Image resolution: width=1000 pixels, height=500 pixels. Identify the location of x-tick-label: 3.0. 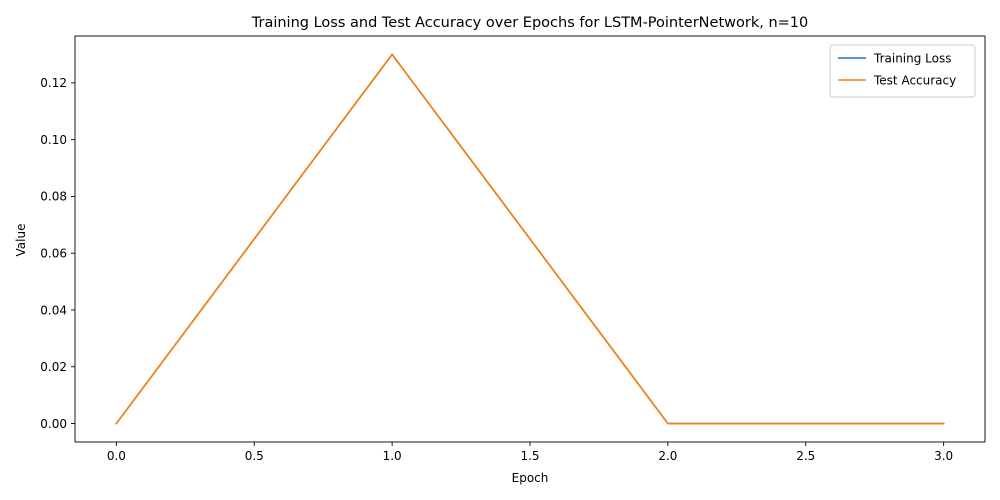
(943, 456).